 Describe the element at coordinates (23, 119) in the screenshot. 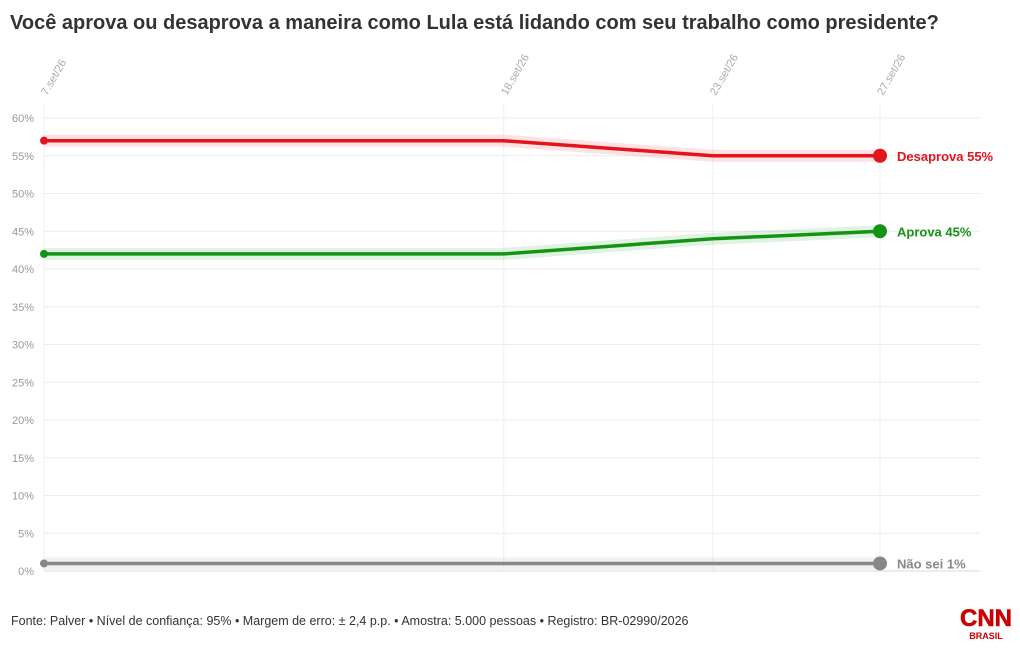

I see `y-tick-label: 60%` at that location.